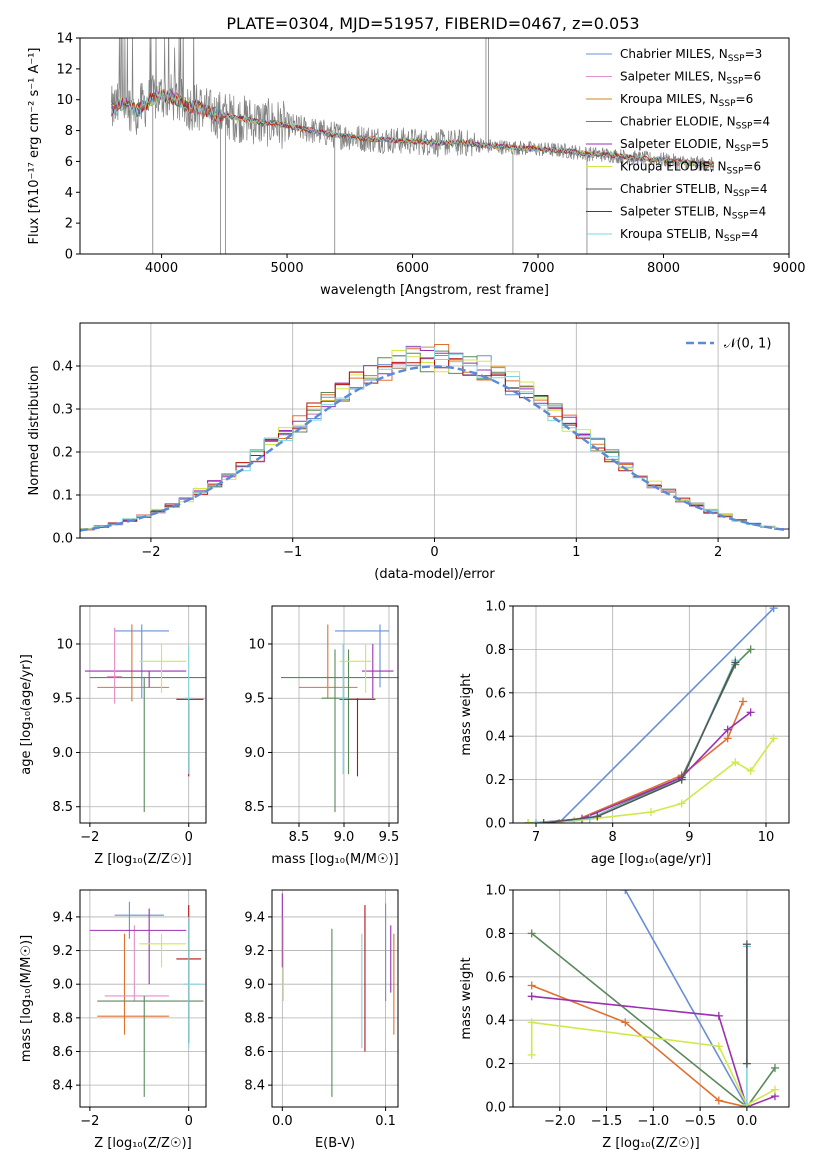  Describe the element at coordinates (412, 268) in the screenshot. I see `x-tick-label: 6000` at that location.